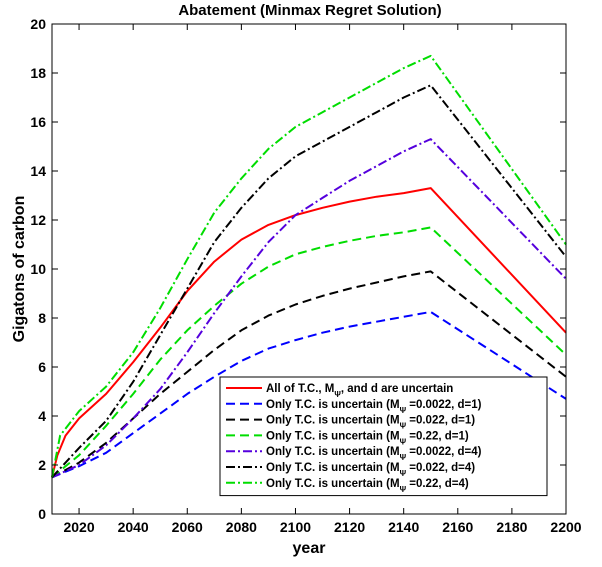 This screenshot has width=602, height=567. Describe the element at coordinates (38, 73) in the screenshot. I see `y-tick-label: 18` at that location.